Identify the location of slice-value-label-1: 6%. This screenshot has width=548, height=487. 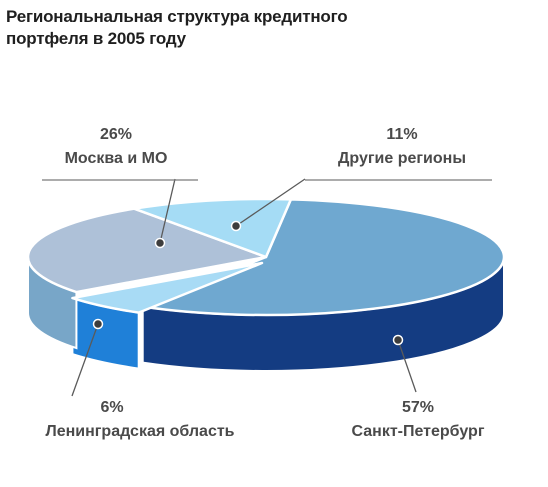
(111, 407).